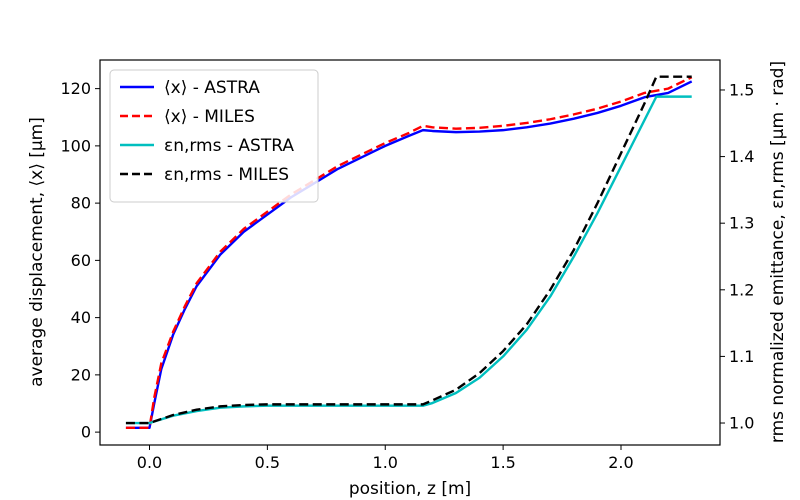 The width and height of the screenshot is (800, 500). What do you see at coordinates (81, 374) in the screenshot?
I see `y-left-tick-label: 20` at bounding box center [81, 374].